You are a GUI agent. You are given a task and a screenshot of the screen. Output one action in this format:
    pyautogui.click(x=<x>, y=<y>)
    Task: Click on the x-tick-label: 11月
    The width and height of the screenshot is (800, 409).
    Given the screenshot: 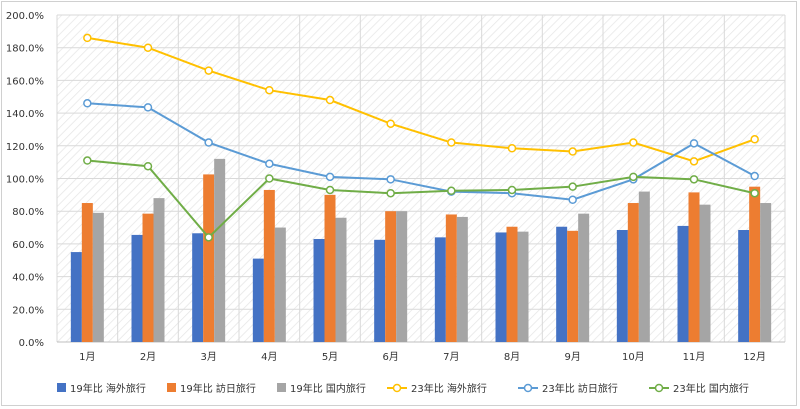 What is the action you would take?
    pyautogui.click(x=694, y=357)
    